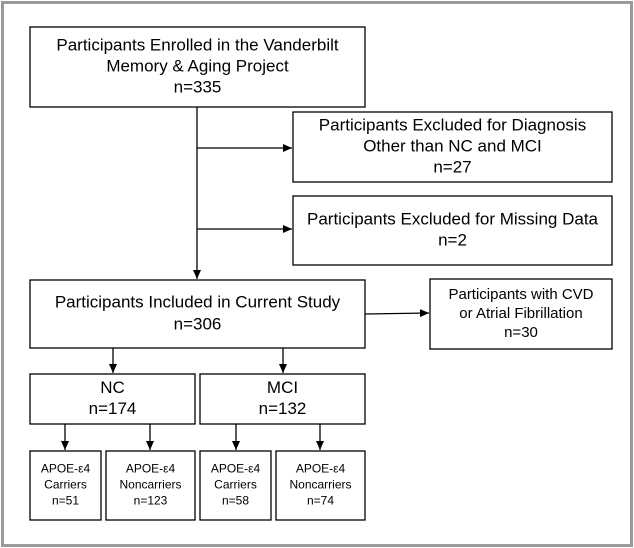  Describe the element at coordinates (453, 218) in the screenshot. I see `node-text: Participants Excluded for Missing Data` at that location.